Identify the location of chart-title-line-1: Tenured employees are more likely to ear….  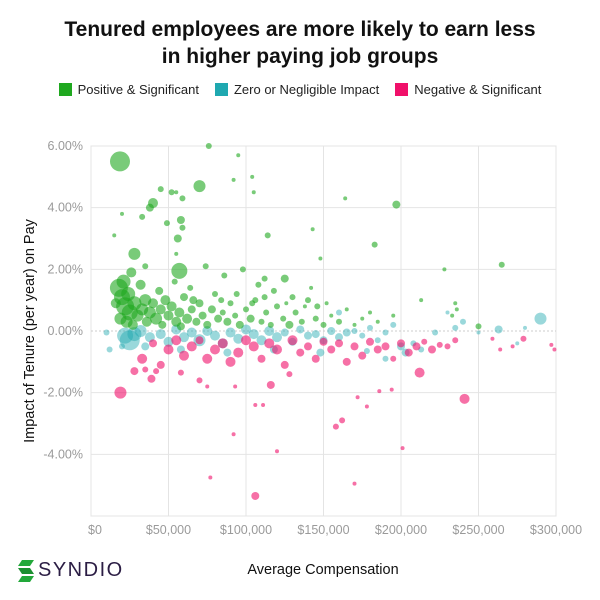
(300, 29).